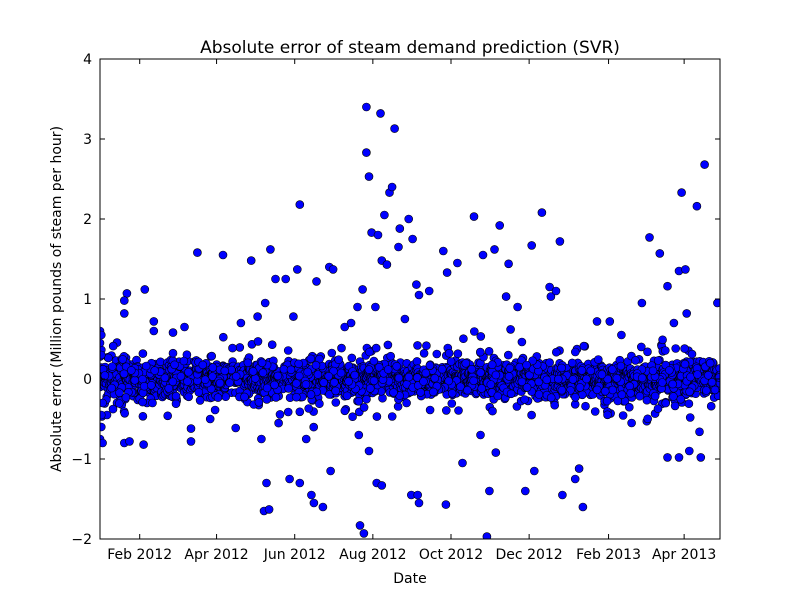  I want to click on y-tick-label: 3, so click(87, 140).